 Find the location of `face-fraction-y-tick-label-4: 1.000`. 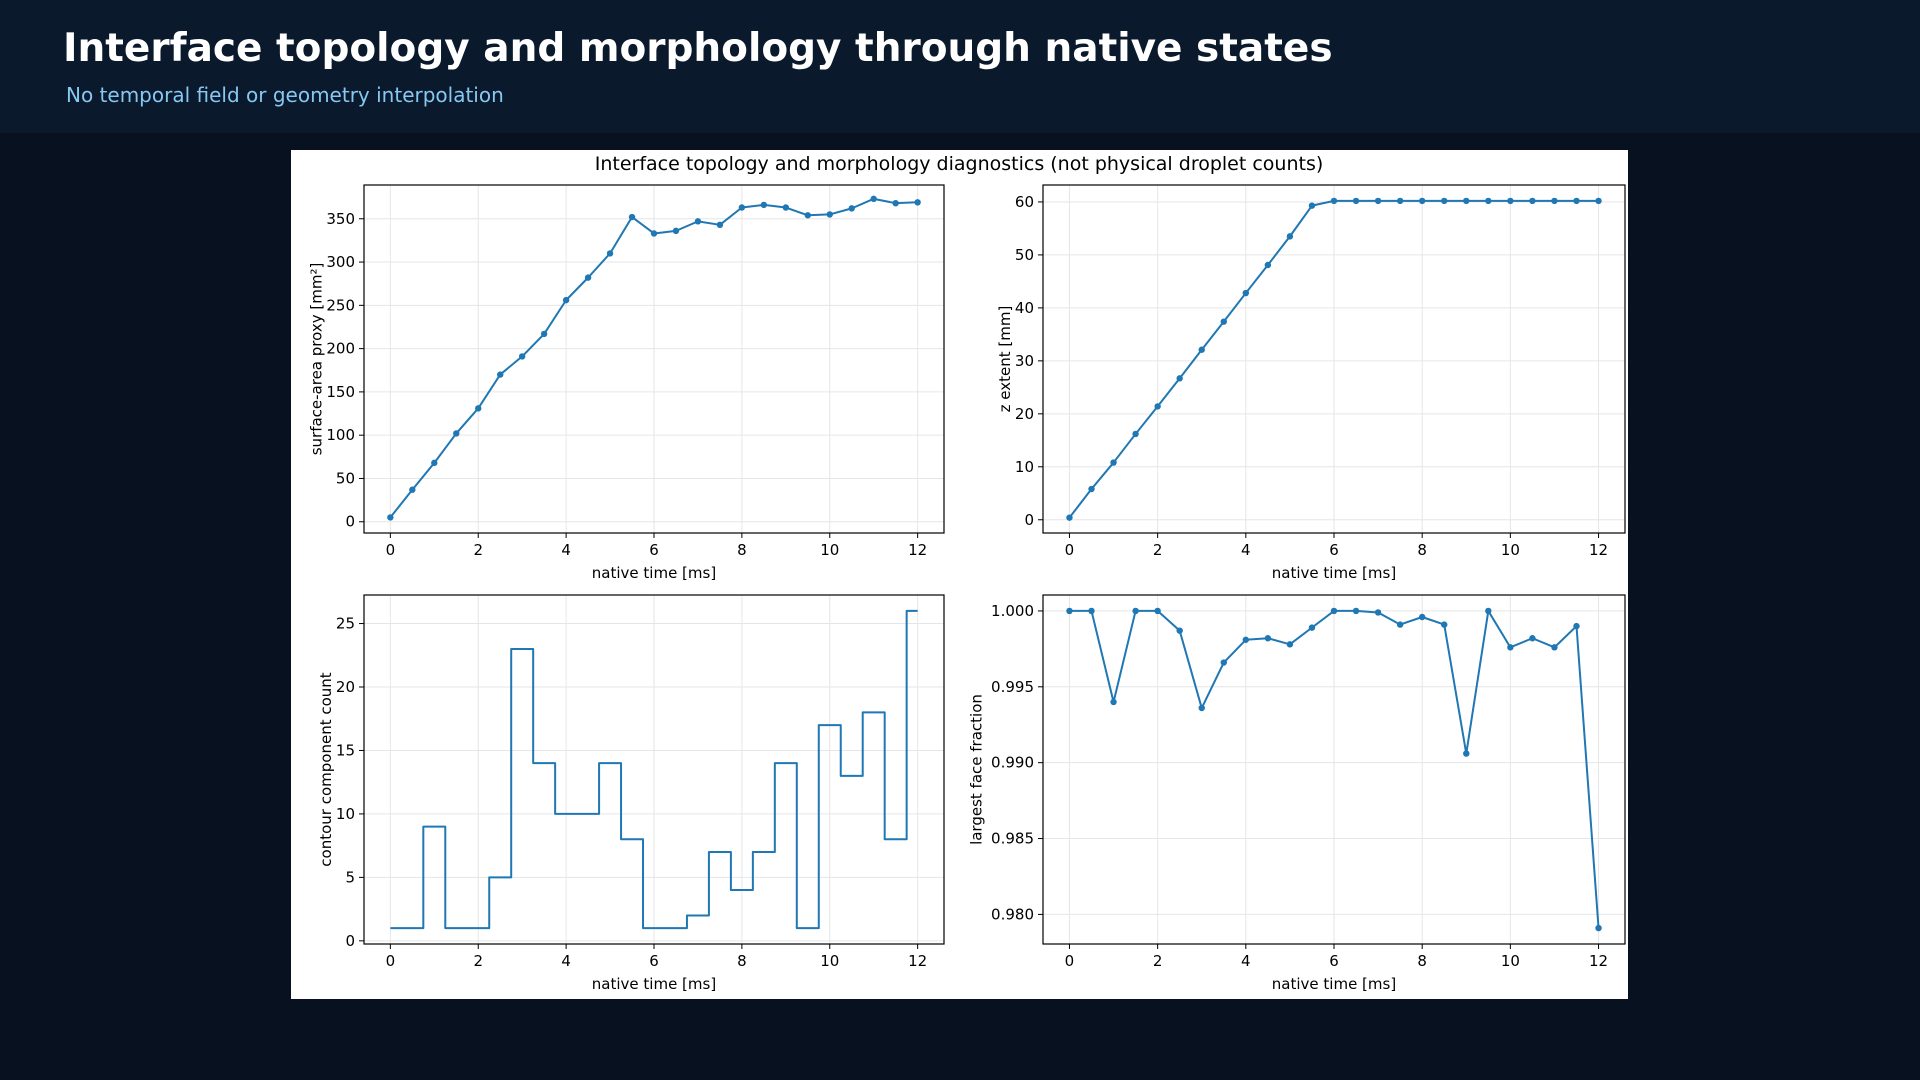

face-fraction-y-tick-label-4: 1.000 is located at coordinates (1012, 611).